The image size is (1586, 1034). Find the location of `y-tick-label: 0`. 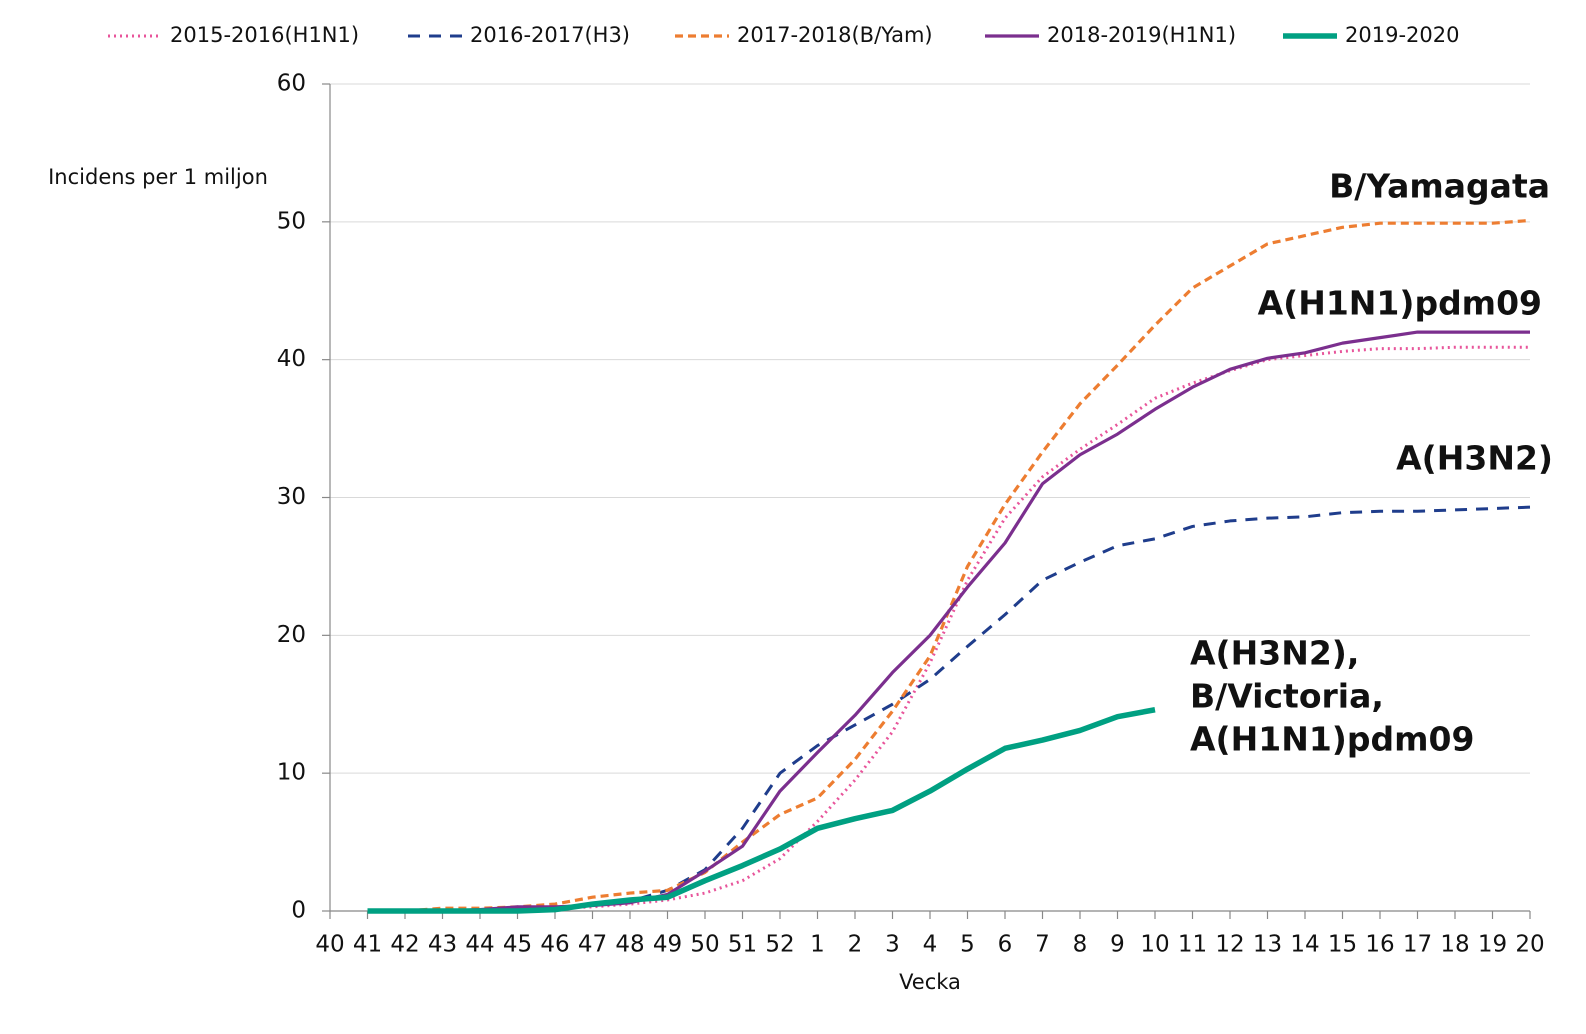

y-tick-label: 0 is located at coordinates (298, 911).